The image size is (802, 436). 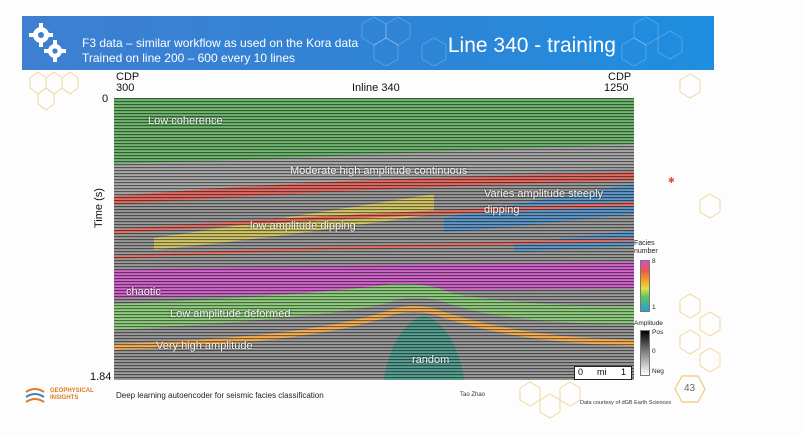 What do you see at coordinates (185, 121) in the screenshot?
I see `annotation-low-coherence: Low coherence` at bounding box center [185, 121].